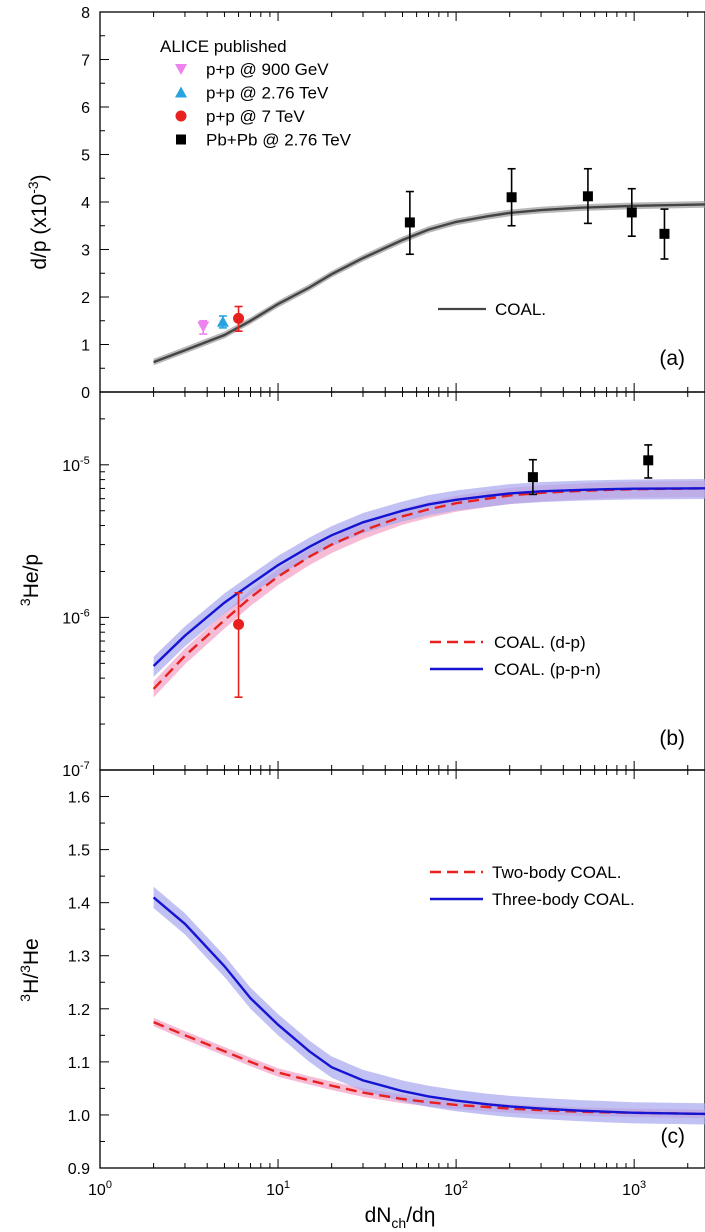  I want to click on x-axis-title: dNch/dη, so click(400, 1217).